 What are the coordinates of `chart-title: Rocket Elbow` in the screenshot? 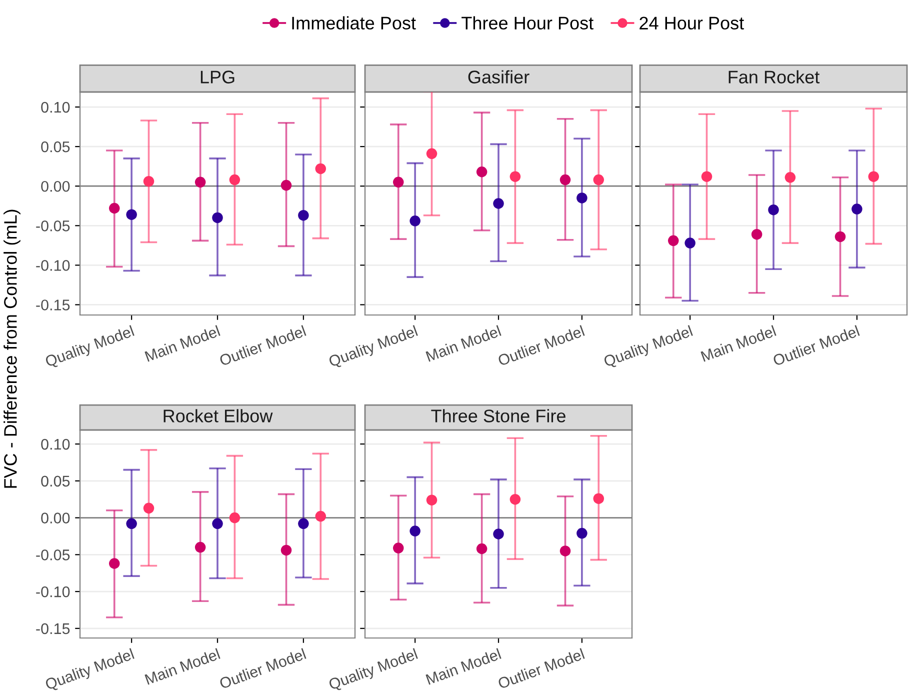 It's located at (218, 415).